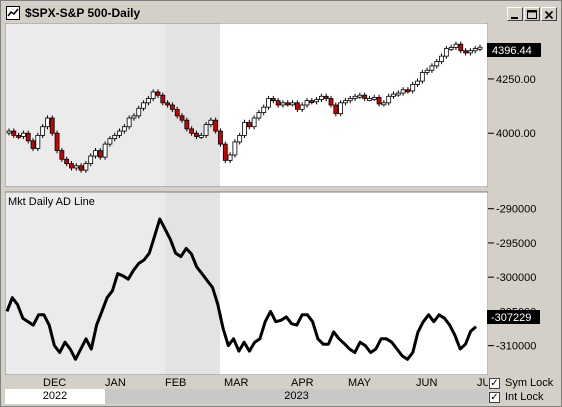 Image resolution: width=562 pixels, height=407 pixels. Describe the element at coordinates (482, 382) in the screenshot. I see `month-jul: JU` at that location.